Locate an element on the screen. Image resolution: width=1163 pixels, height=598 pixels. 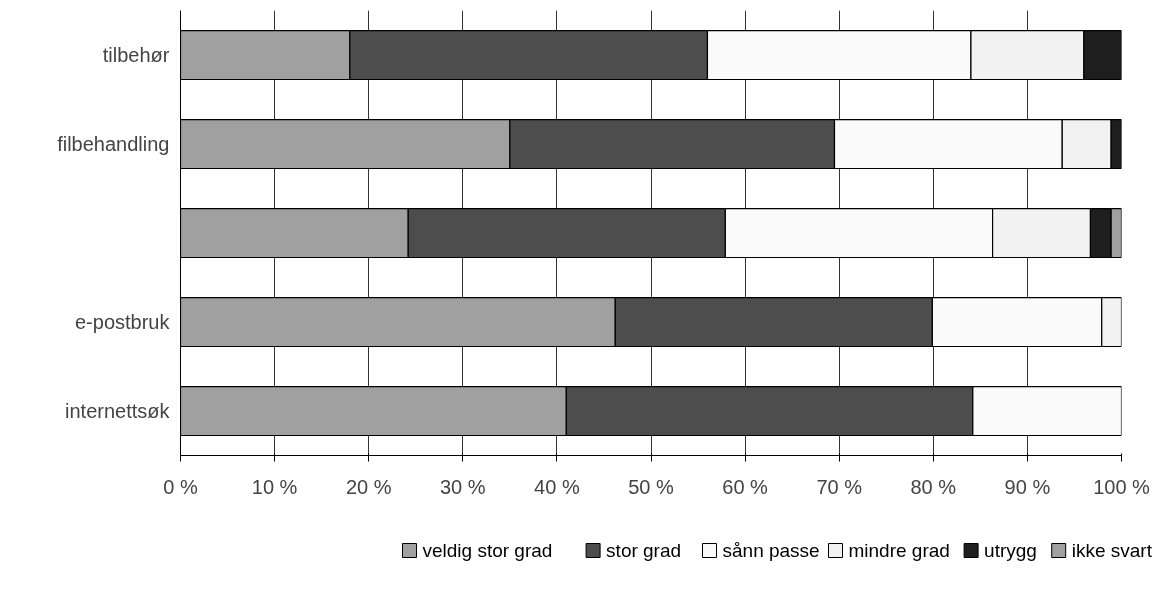
legend-label: utrygg is located at coordinates (1010, 550).